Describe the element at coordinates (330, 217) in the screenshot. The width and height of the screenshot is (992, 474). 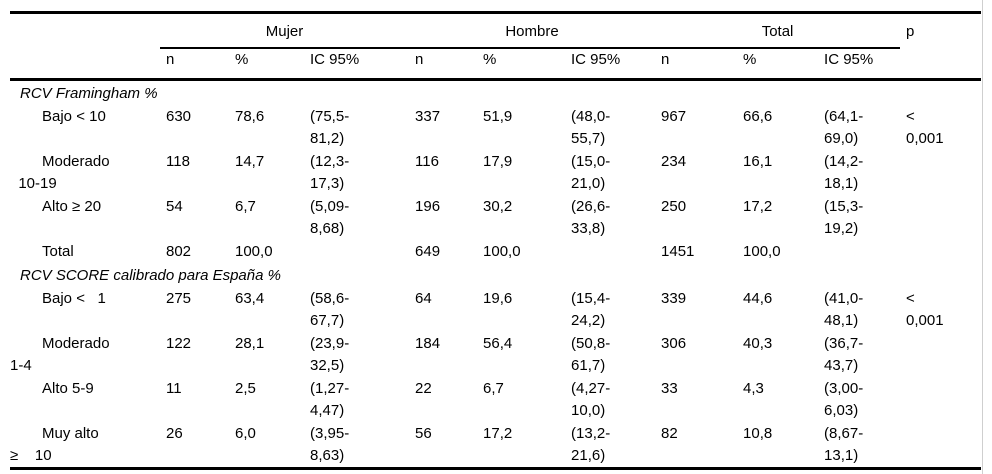
I see `cell-mujer-ic95: (5,09- 8,68)` at that location.